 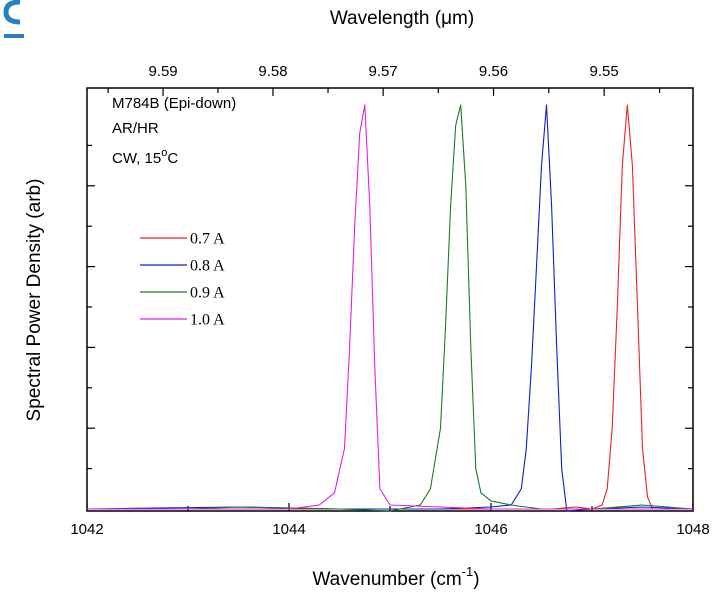 What do you see at coordinates (490, 529) in the screenshot?
I see `x-tick-label: 1046` at bounding box center [490, 529].